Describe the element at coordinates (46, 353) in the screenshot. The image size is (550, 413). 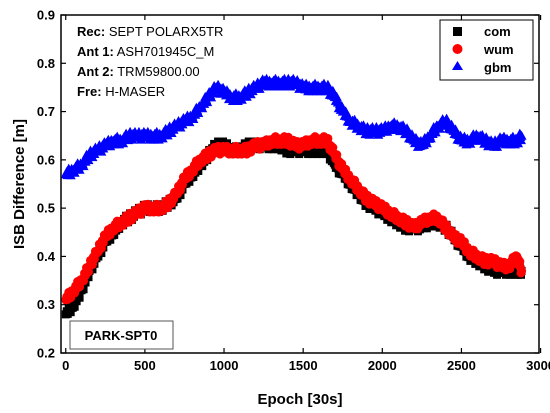
I see `y-tick-label: 0.2` at that location.